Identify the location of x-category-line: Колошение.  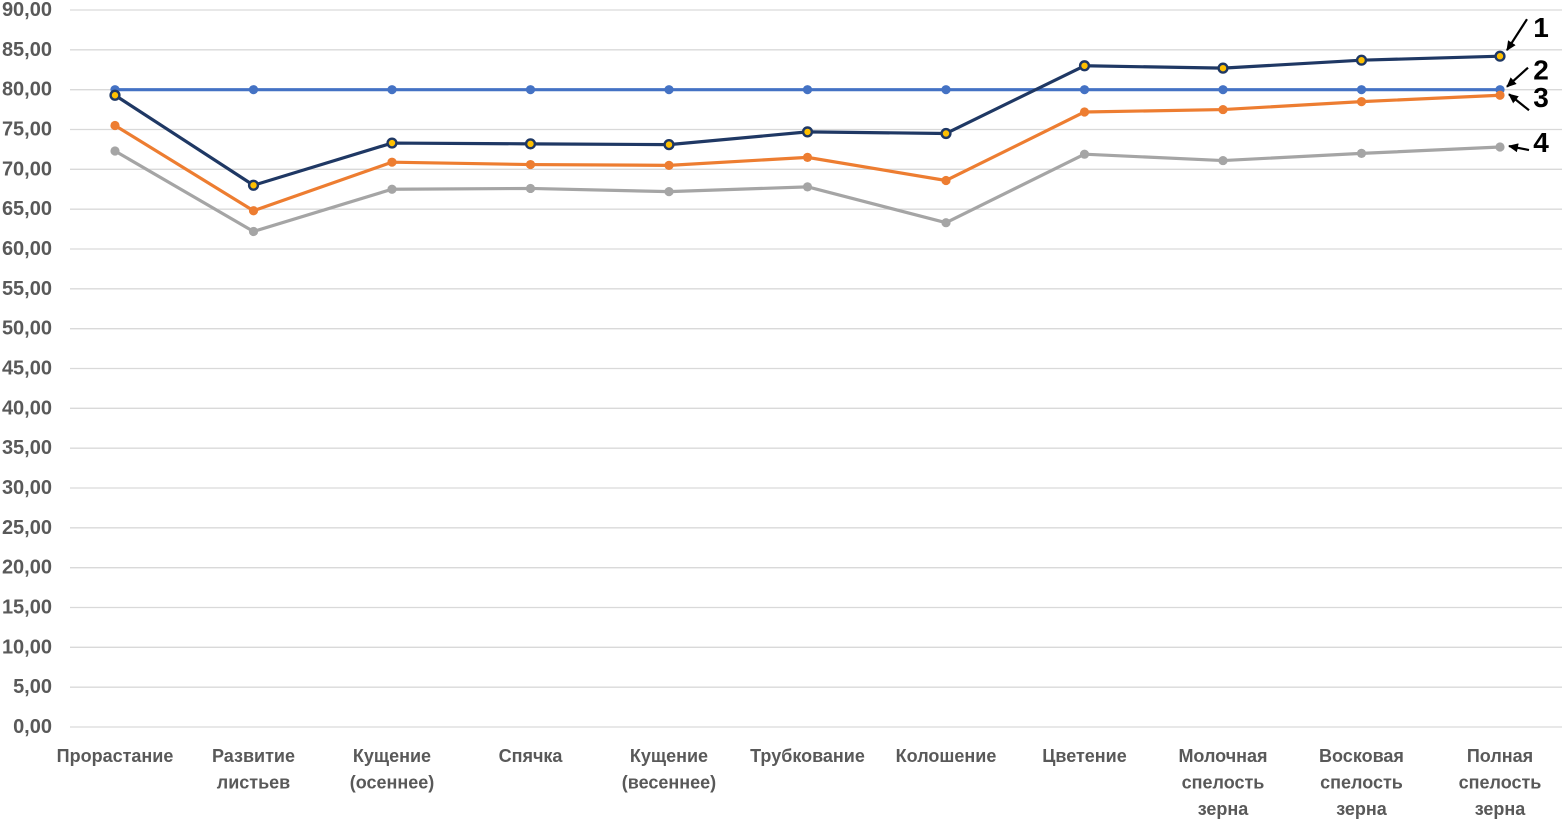
(946, 756).